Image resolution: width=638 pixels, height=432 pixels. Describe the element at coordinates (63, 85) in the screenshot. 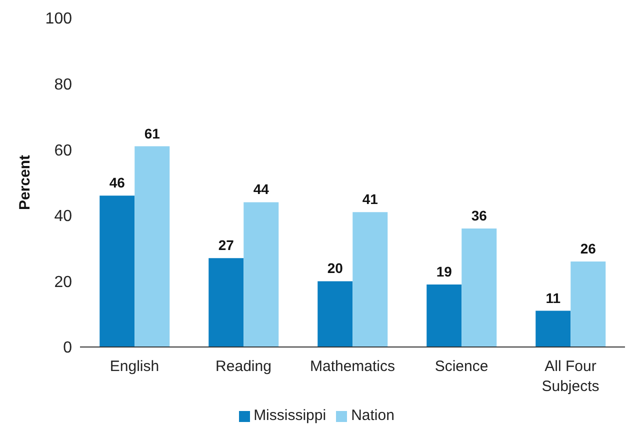

I see `y-tick-label: 80` at that location.